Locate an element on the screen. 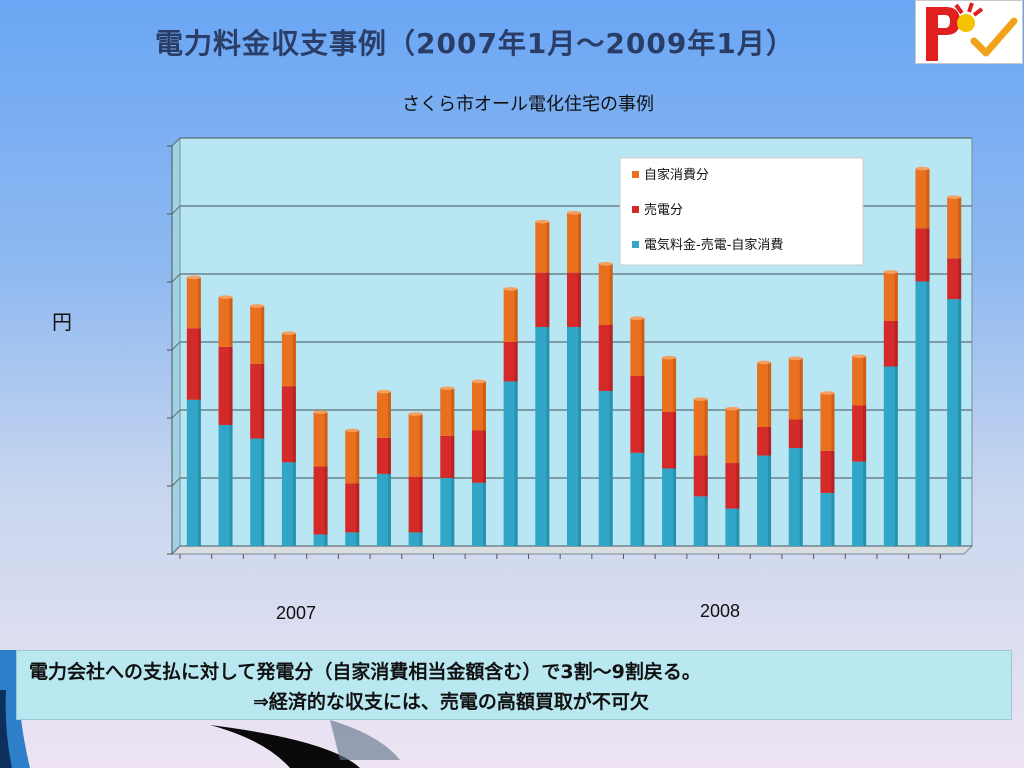  legend-label-2: 電気料金-売電-自家消費 is located at coordinates (713, 245).